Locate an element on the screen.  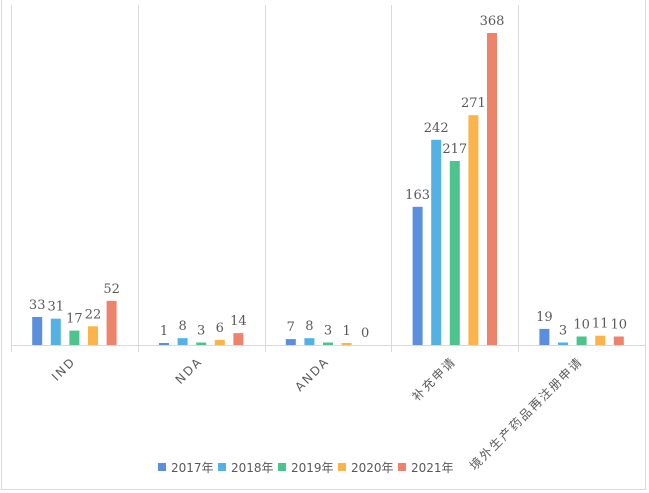
bar-2021年-补充申请 is located at coordinates (492, 189).